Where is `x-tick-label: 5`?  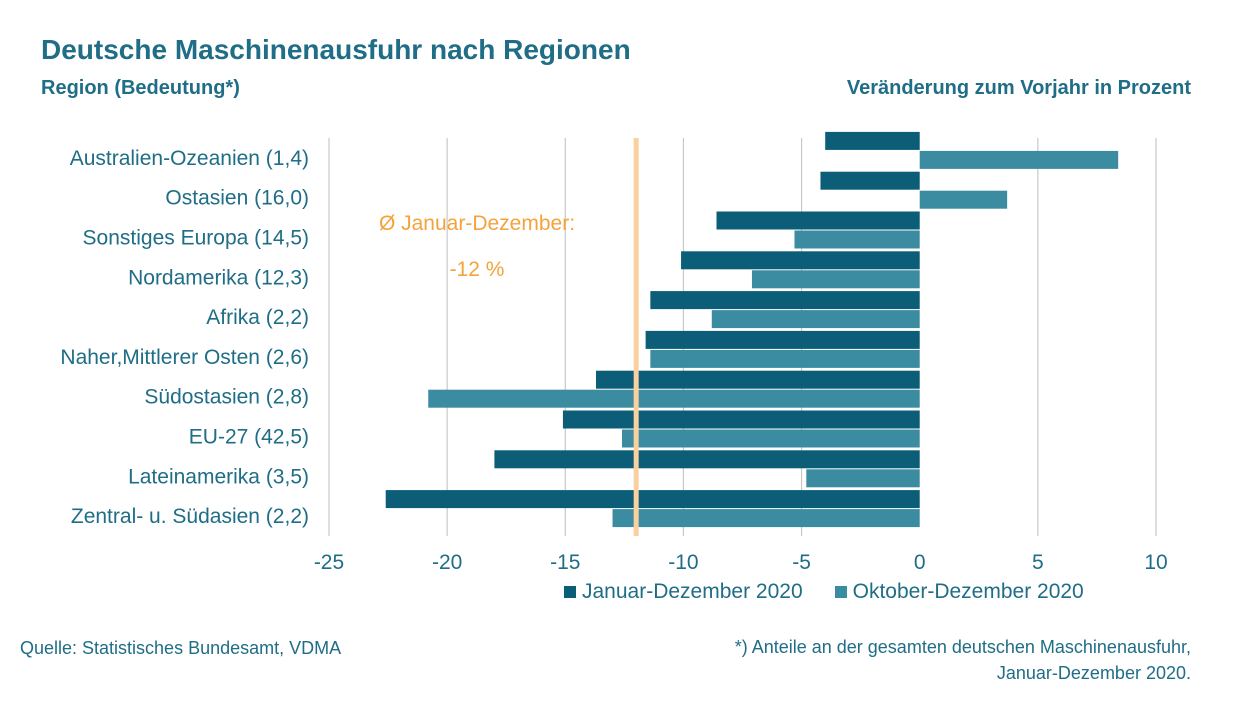
x-tick-label: 5 is located at coordinates (1038, 562).